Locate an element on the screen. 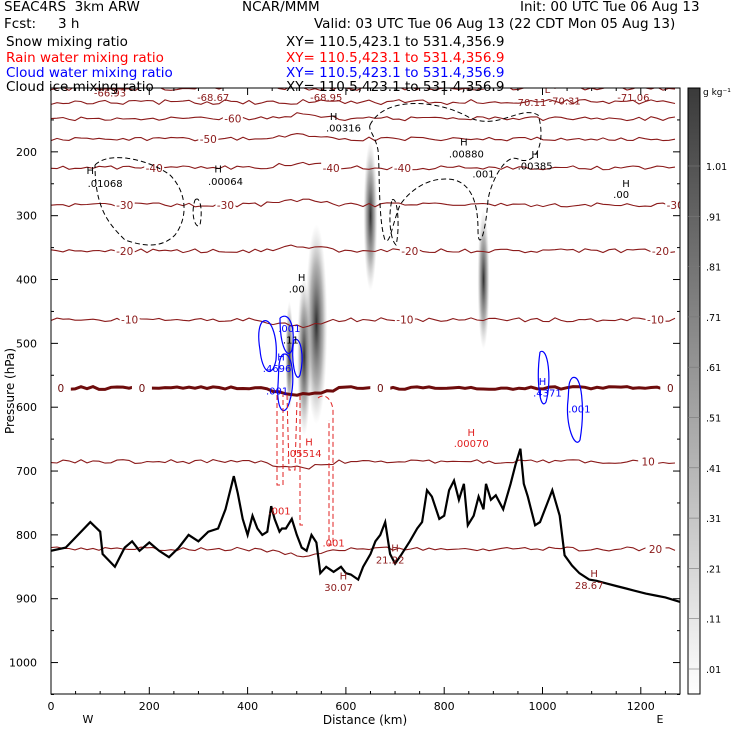 Image resolution: width=740 pixels, height=740 pixels. x-tick-label: 400 is located at coordinates (247, 706).